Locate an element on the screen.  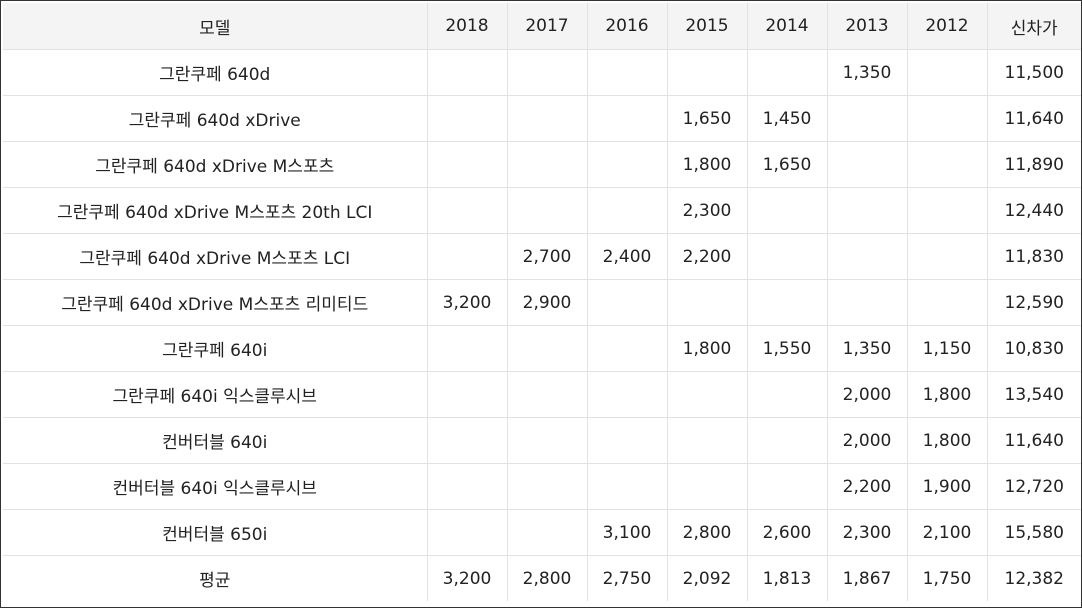
model-name-cell: 그란쿠페 640i 익스클루시브 is located at coordinates (215, 394).